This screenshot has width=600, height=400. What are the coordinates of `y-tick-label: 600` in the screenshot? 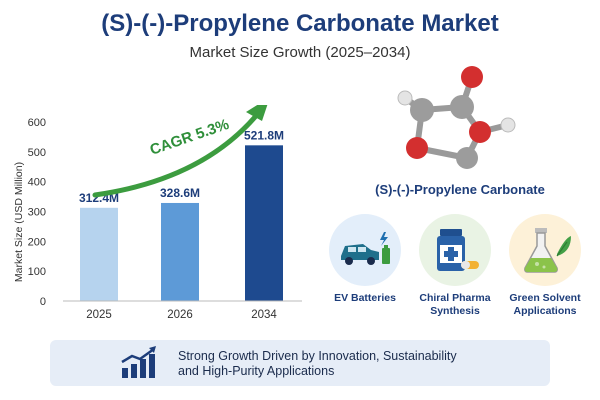 It's located at (37, 123).